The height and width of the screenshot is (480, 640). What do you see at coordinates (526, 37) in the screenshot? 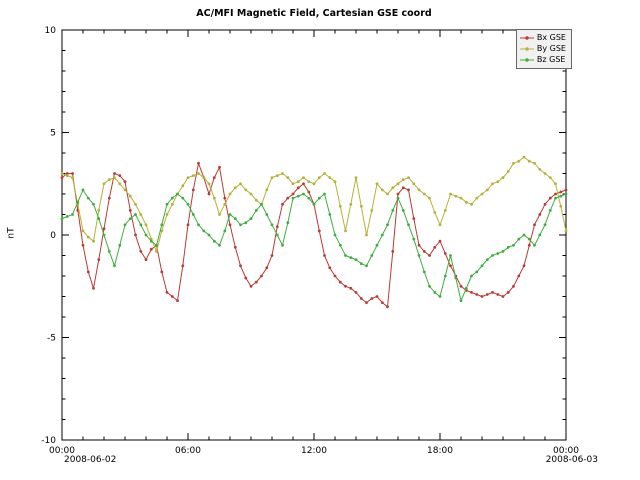
I see `legend-marker-icon` at bounding box center [526, 37].